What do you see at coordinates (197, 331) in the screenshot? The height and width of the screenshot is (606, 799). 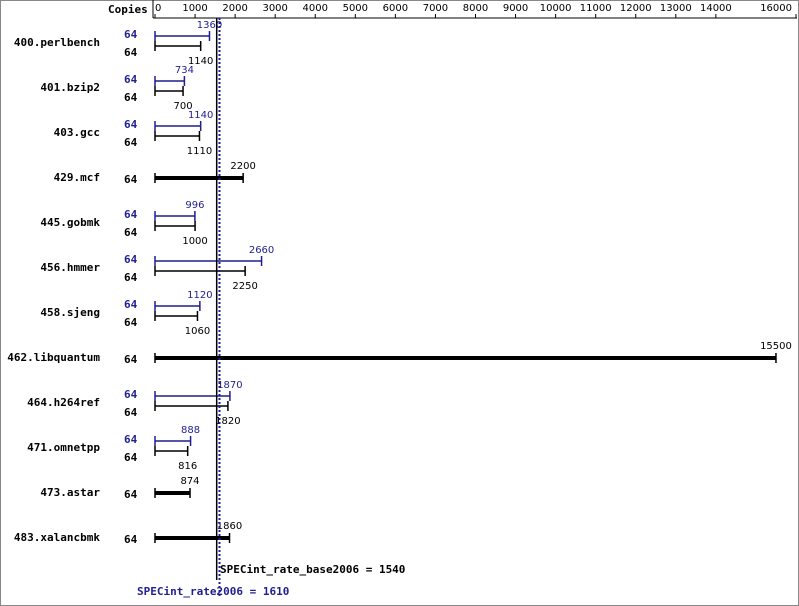 I see `value-label: 1060` at bounding box center [197, 331].